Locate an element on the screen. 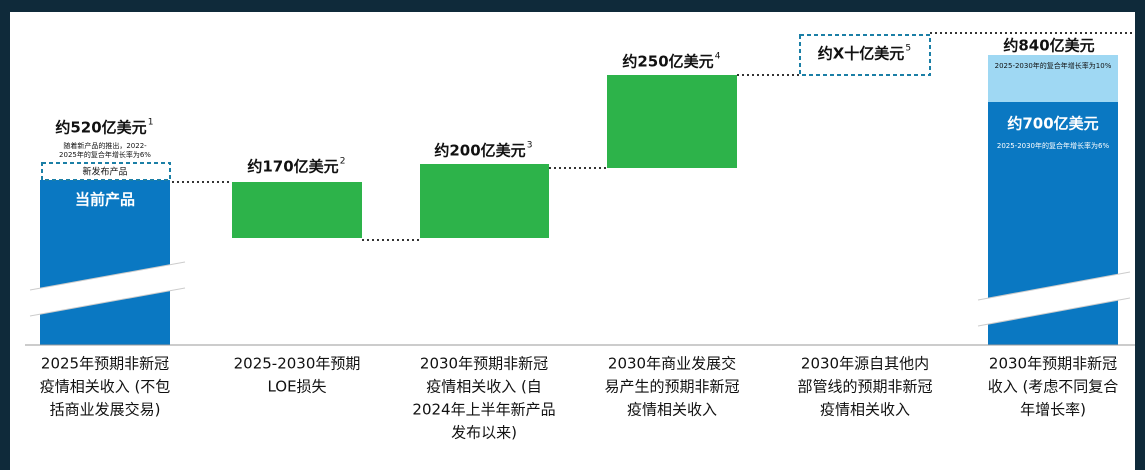 The height and width of the screenshot is (470, 1145). current-bar is located at coordinates (105, 262).